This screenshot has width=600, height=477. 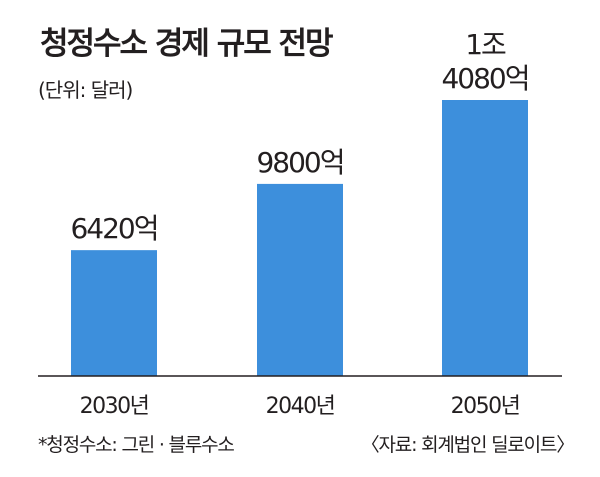 What do you see at coordinates (85, 90) in the screenshot?
I see `unit-note: (단위: 달러)` at bounding box center [85, 90].